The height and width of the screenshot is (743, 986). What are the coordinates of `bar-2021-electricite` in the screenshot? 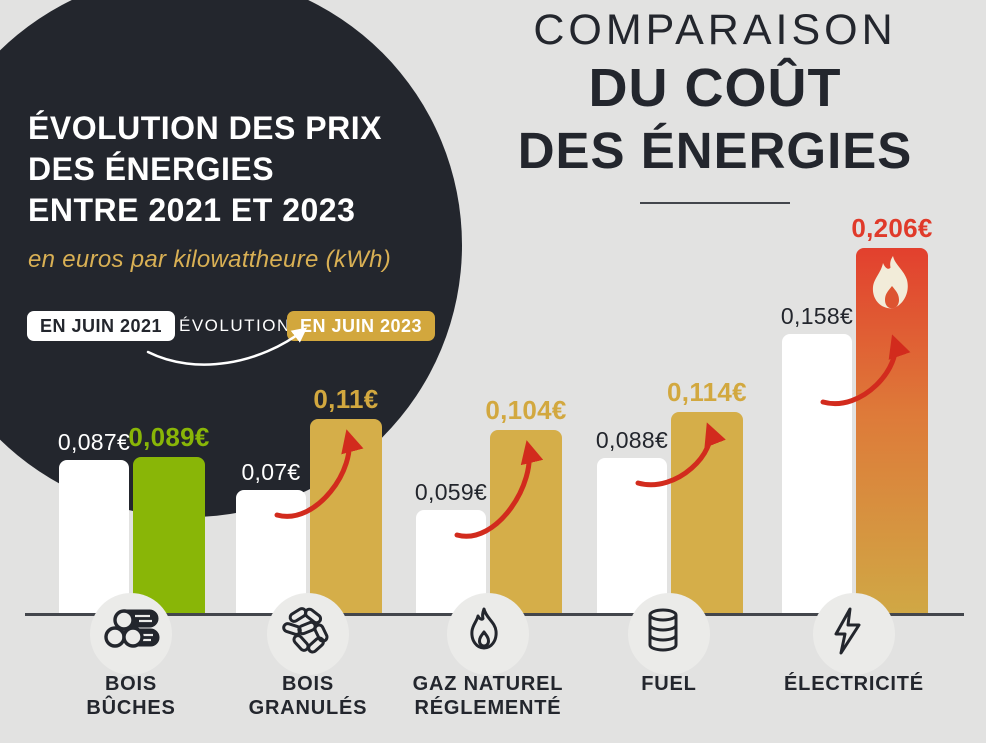 It's located at (817, 474).